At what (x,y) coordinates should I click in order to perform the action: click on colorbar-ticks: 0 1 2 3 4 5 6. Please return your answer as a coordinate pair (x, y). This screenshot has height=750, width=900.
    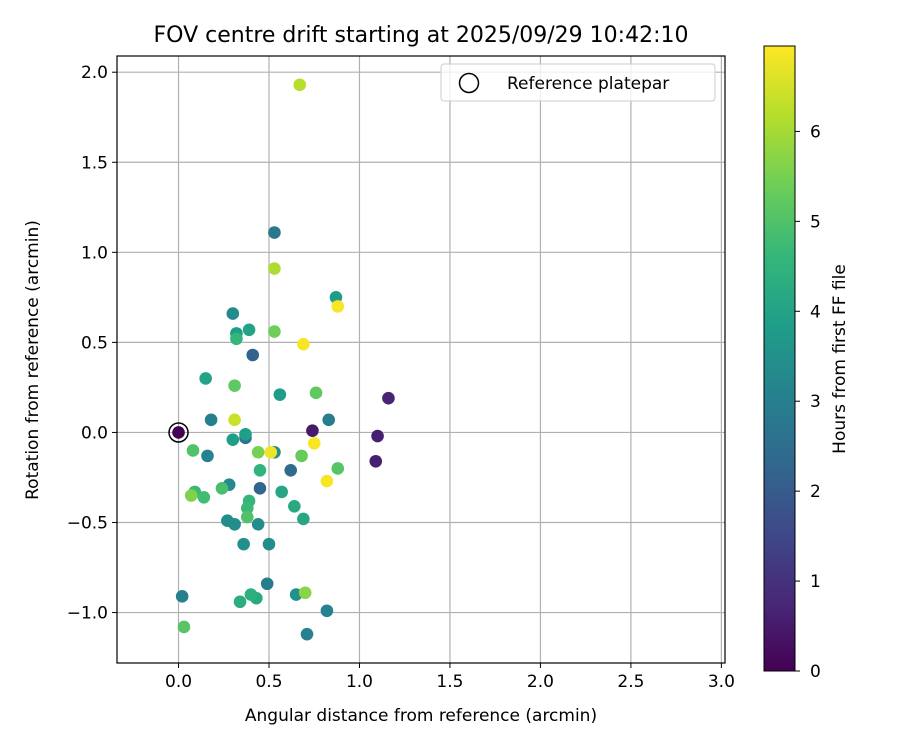
    Looking at the image, I should click on (808, 402).